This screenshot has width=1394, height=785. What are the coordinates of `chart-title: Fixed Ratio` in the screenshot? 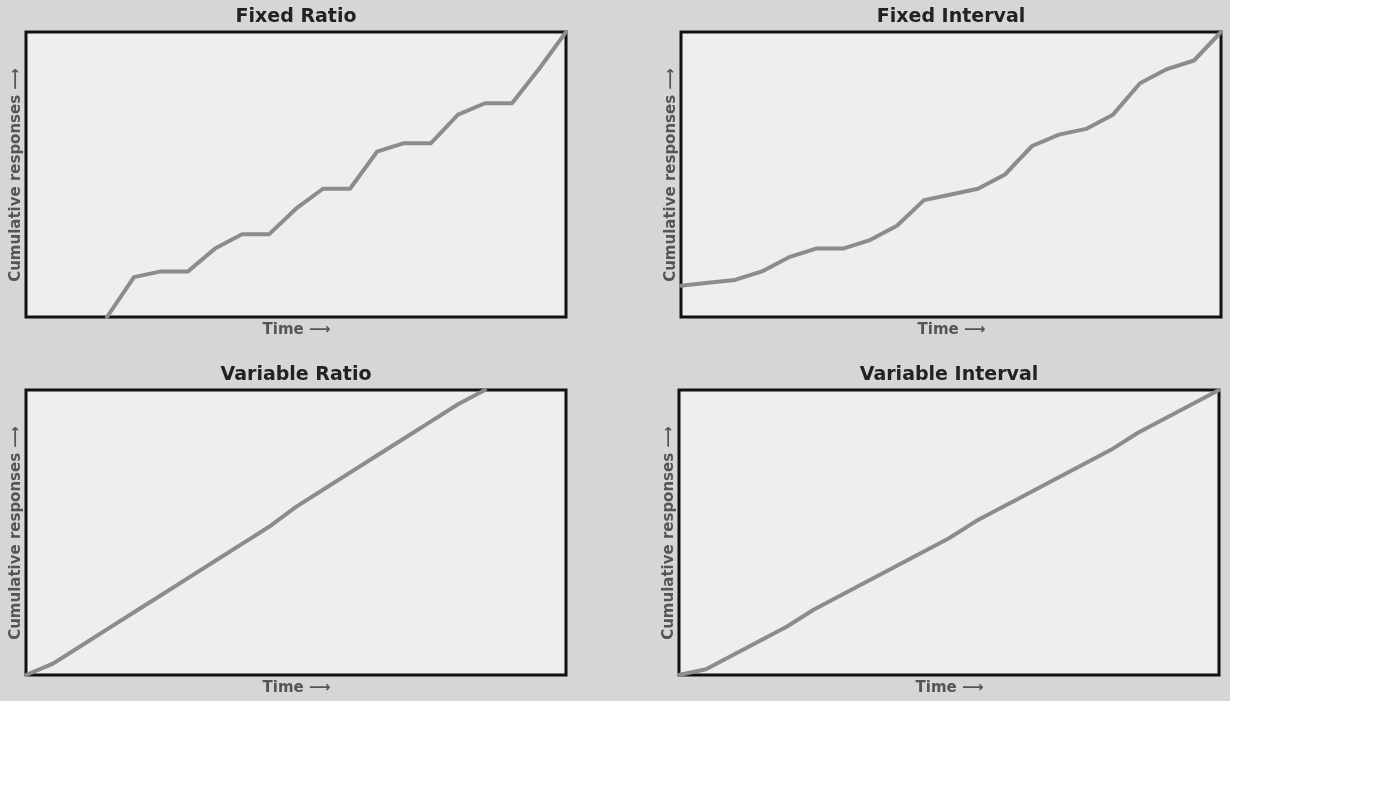 It's located at (296, 15).